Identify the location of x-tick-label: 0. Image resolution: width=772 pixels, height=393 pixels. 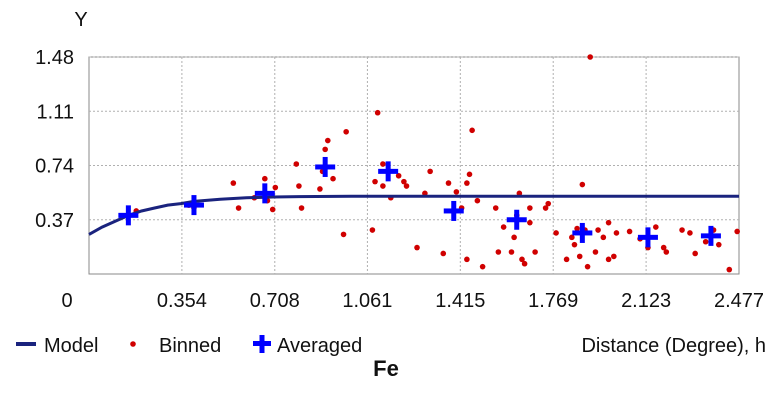
(66, 301).